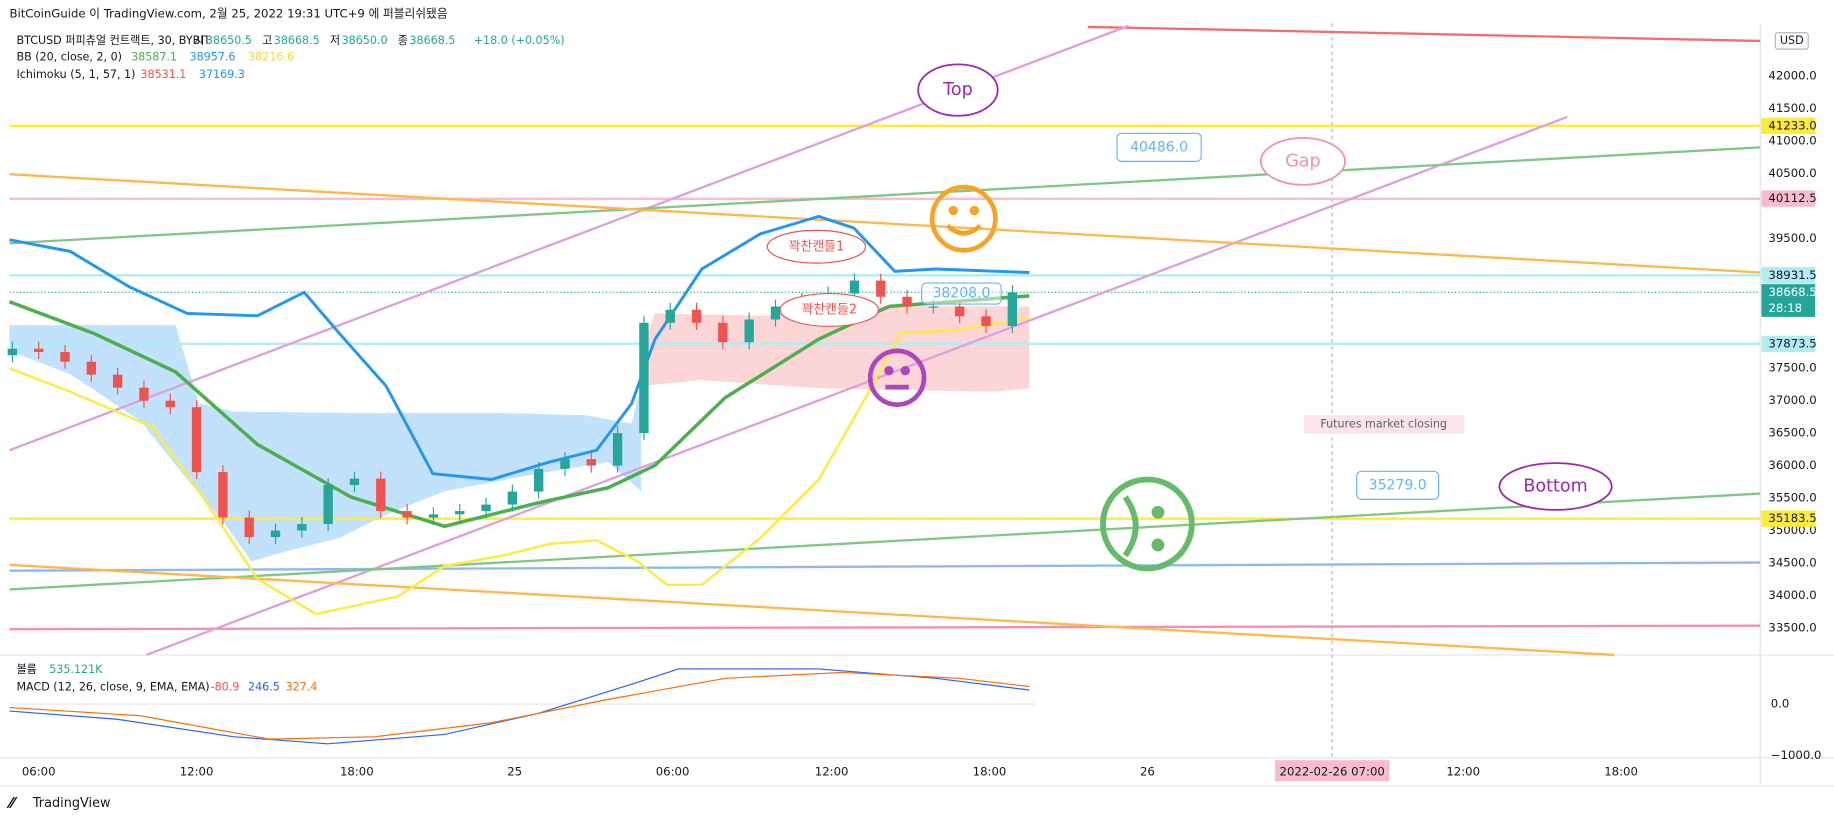 This screenshot has height=821, width=1834. What do you see at coordinates (514, 771) in the screenshot?
I see `time-label: 25` at bounding box center [514, 771].